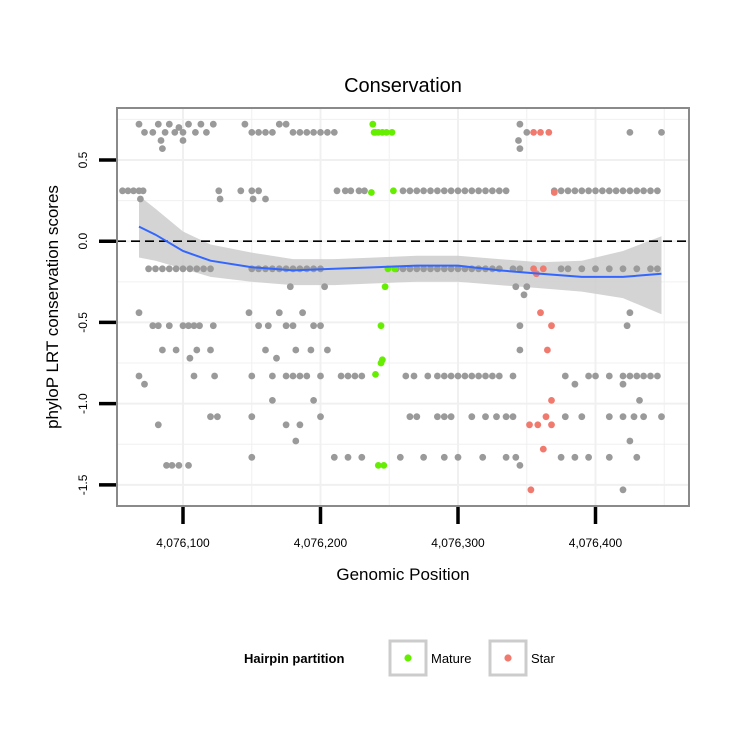  What do you see at coordinates (294, 658) in the screenshot?
I see `legend-title: Hairpin partition` at bounding box center [294, 658].